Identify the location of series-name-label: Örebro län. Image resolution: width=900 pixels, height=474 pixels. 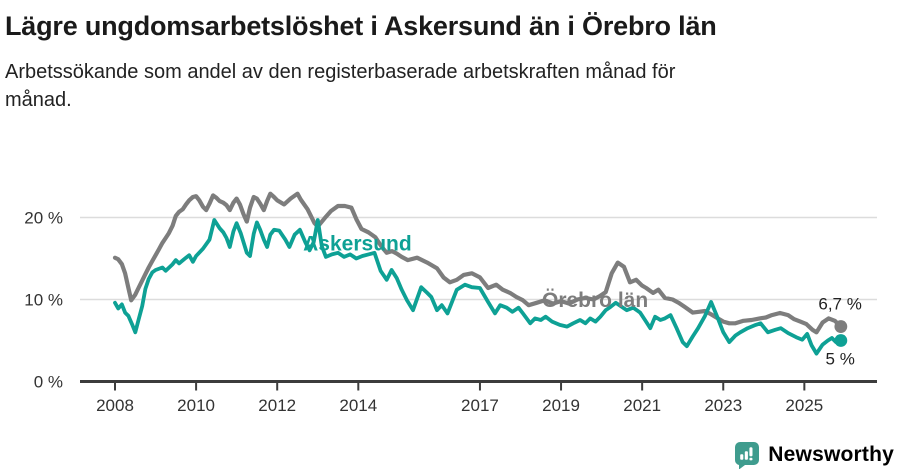
(595, 300).